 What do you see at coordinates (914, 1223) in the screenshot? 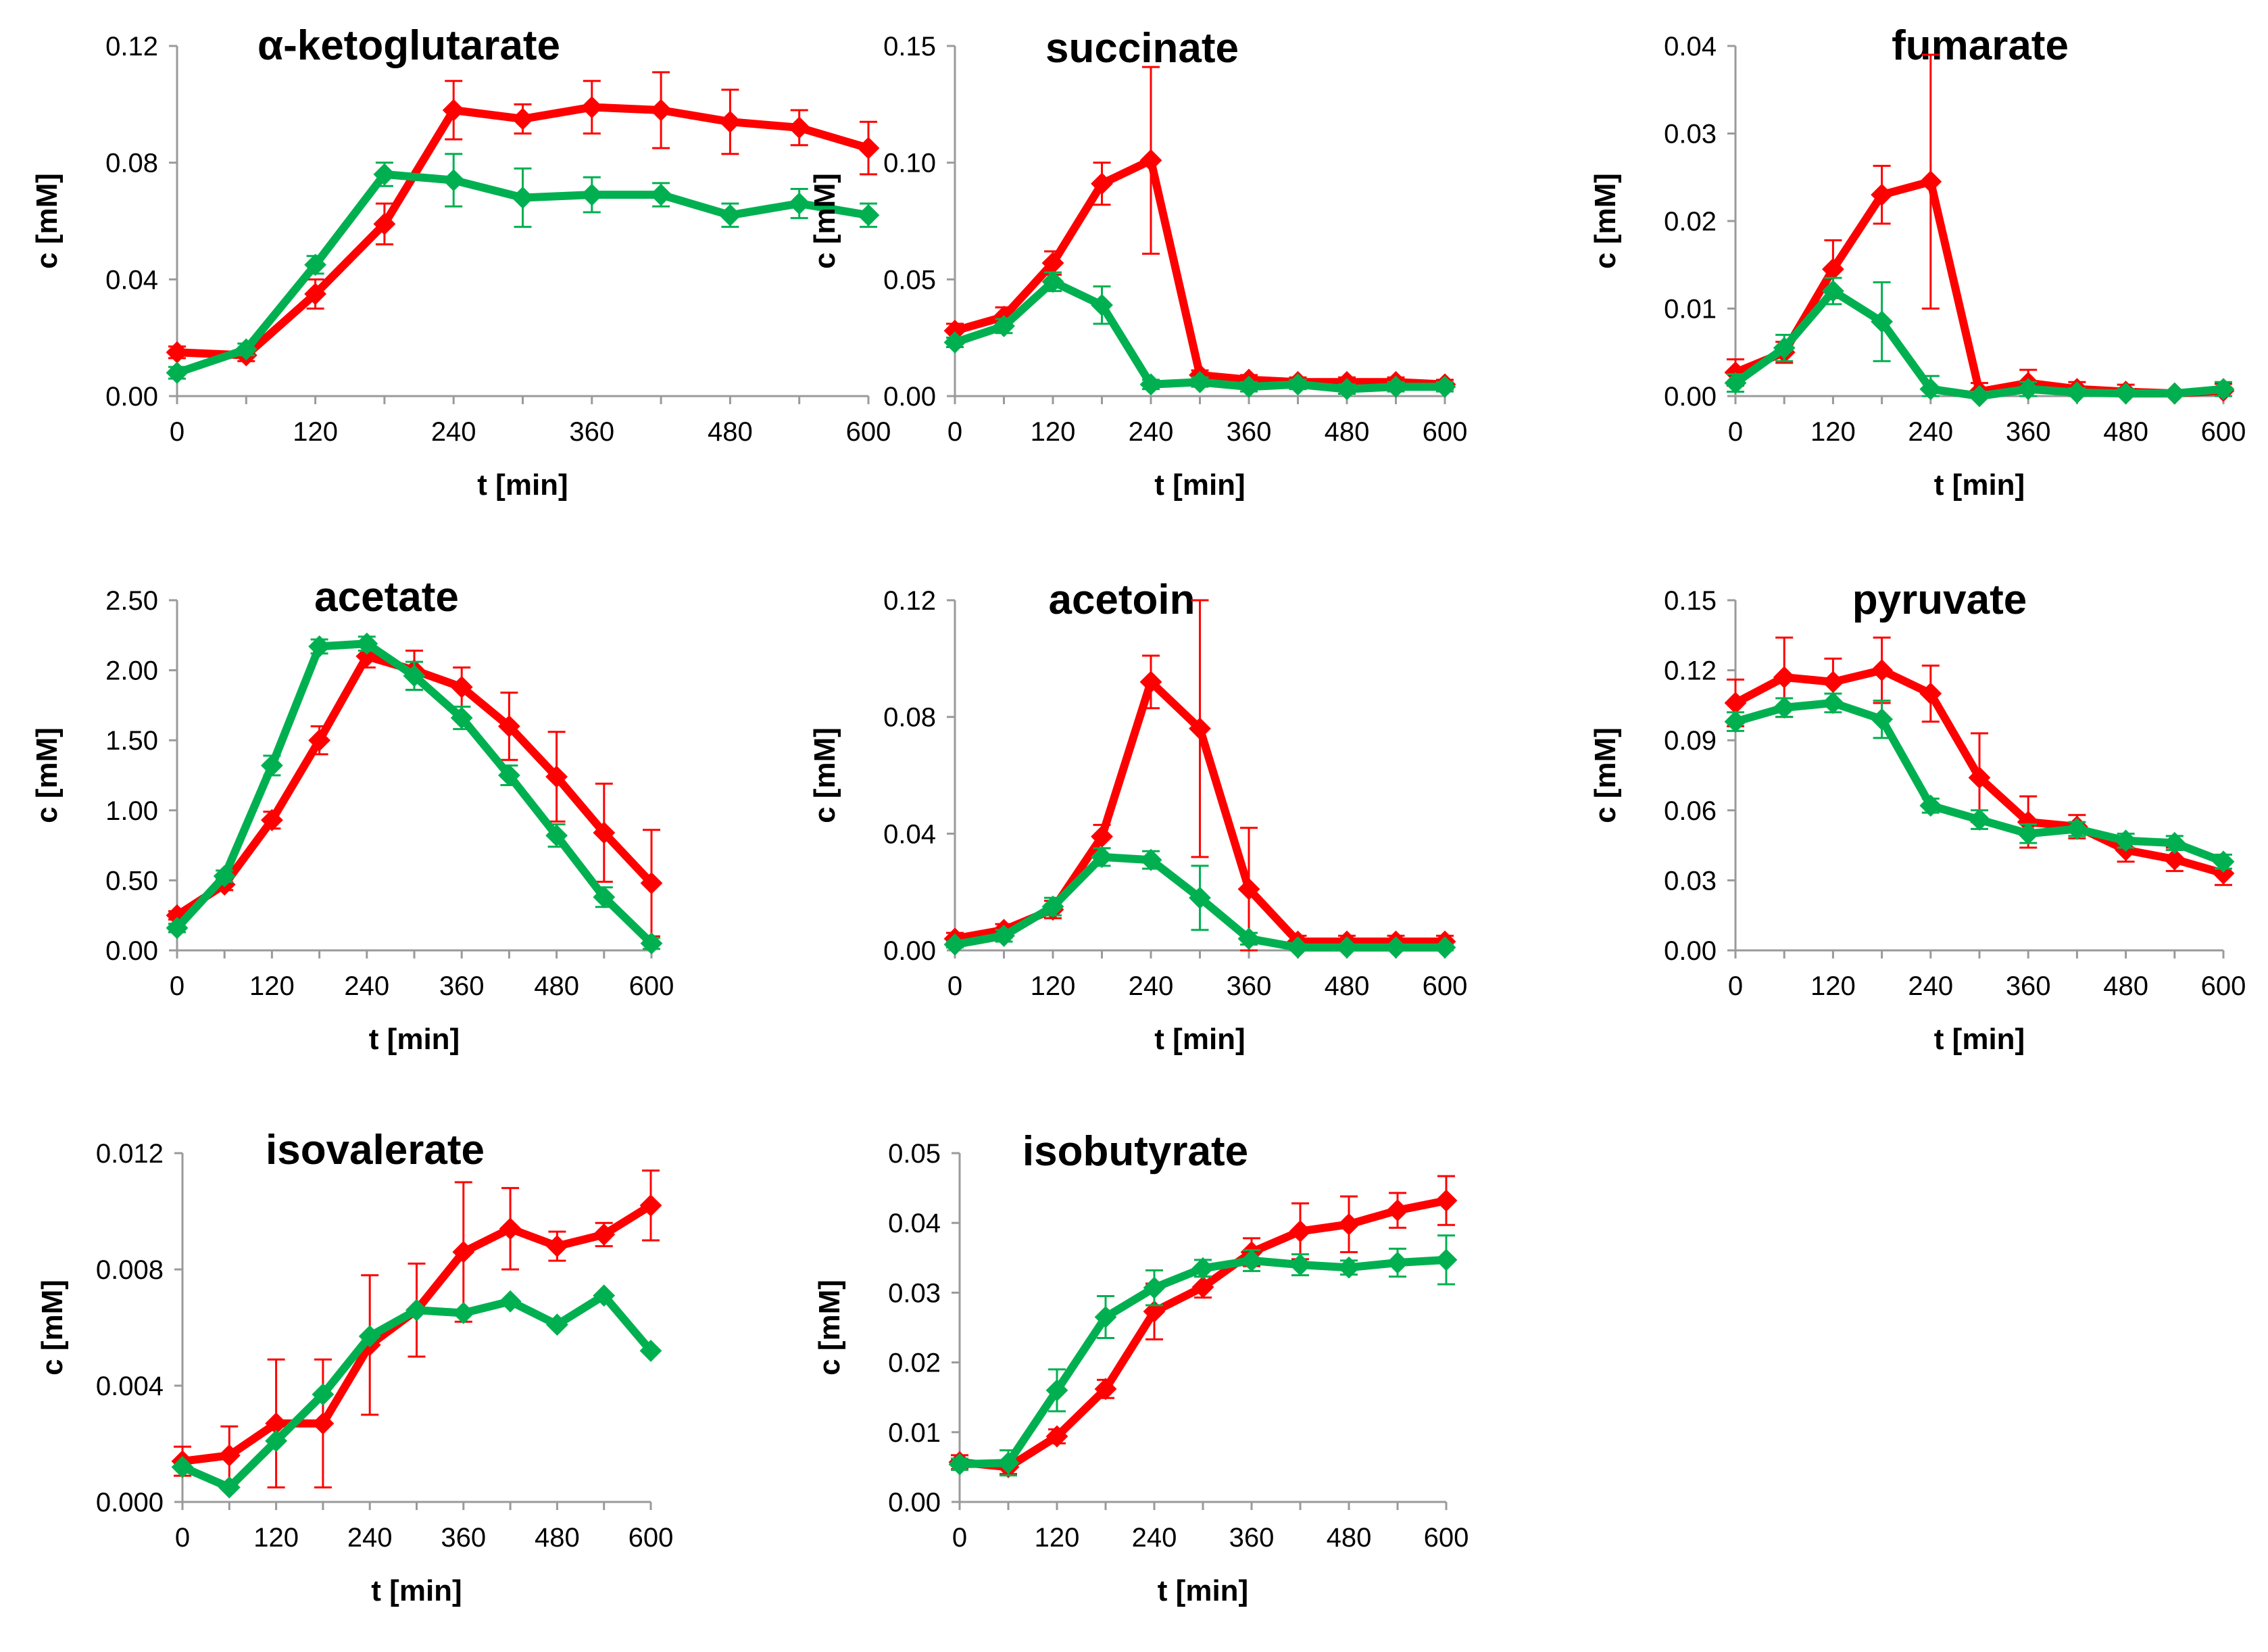
I see `y-tick-label: 0.04` at bounding box center [914, 1223].